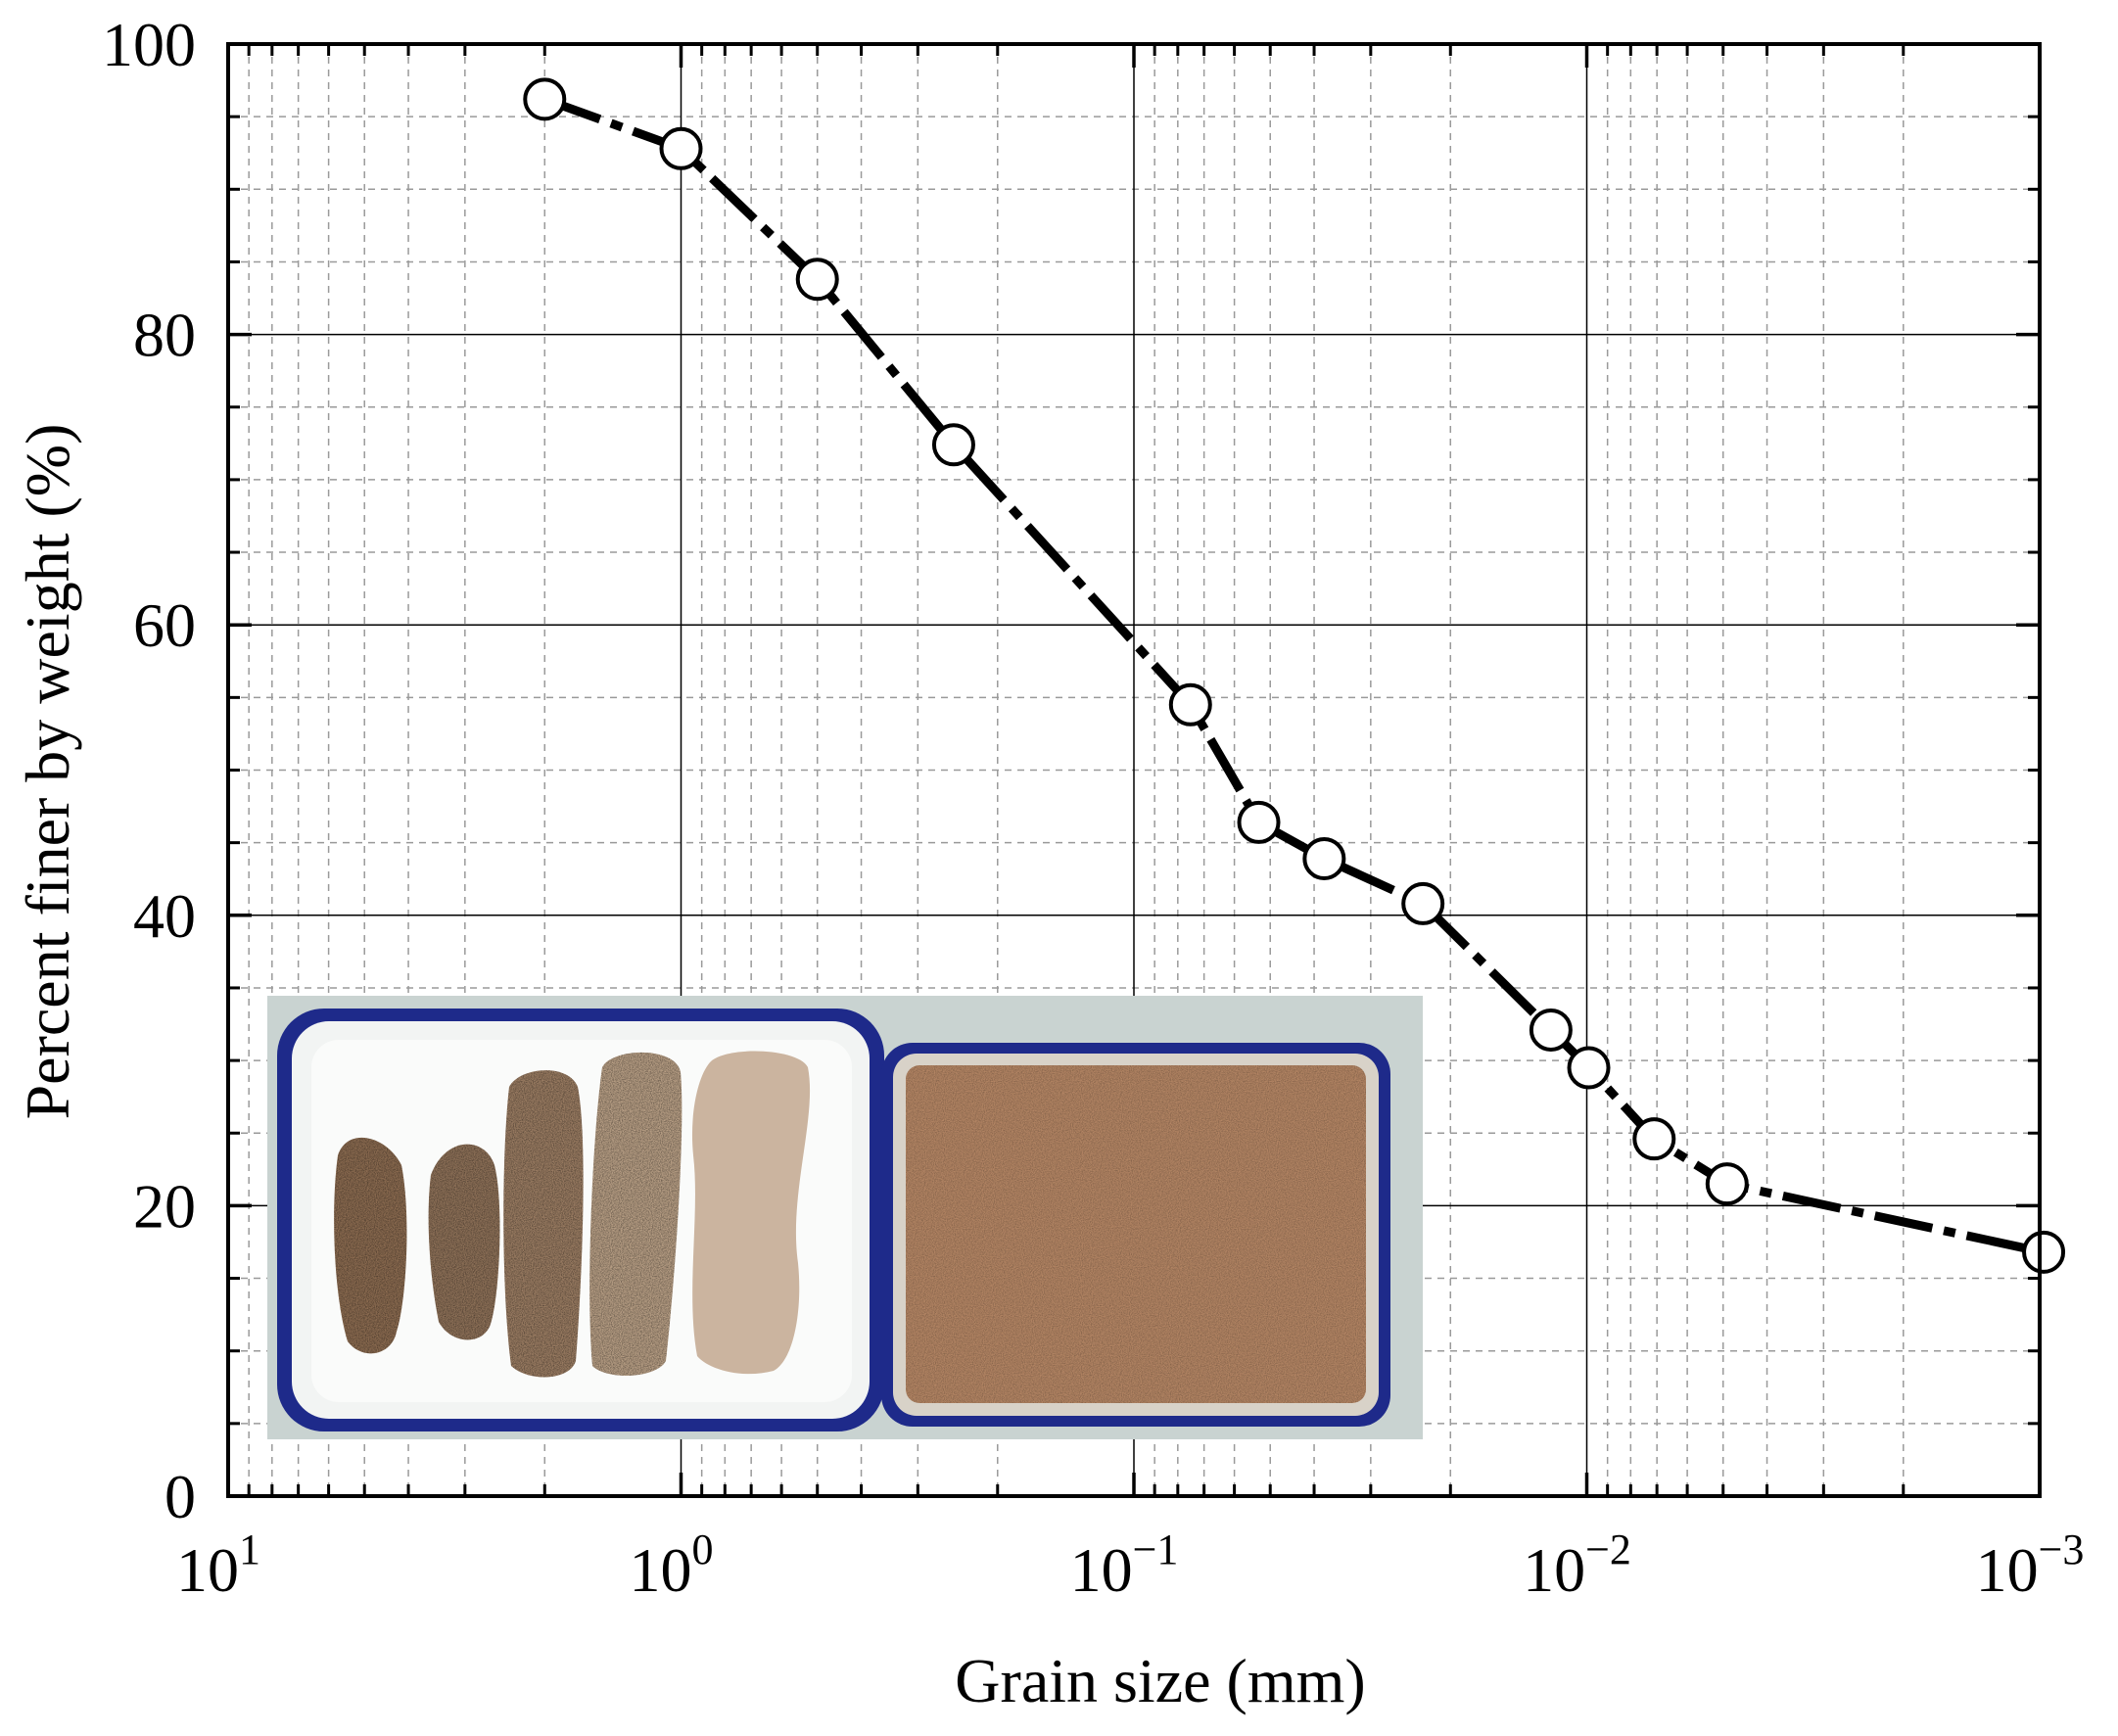  What do you see at coordinates (165, 916) in the screenshot?
I see `y-tick-label: 40` at bounding box center [165, 916].